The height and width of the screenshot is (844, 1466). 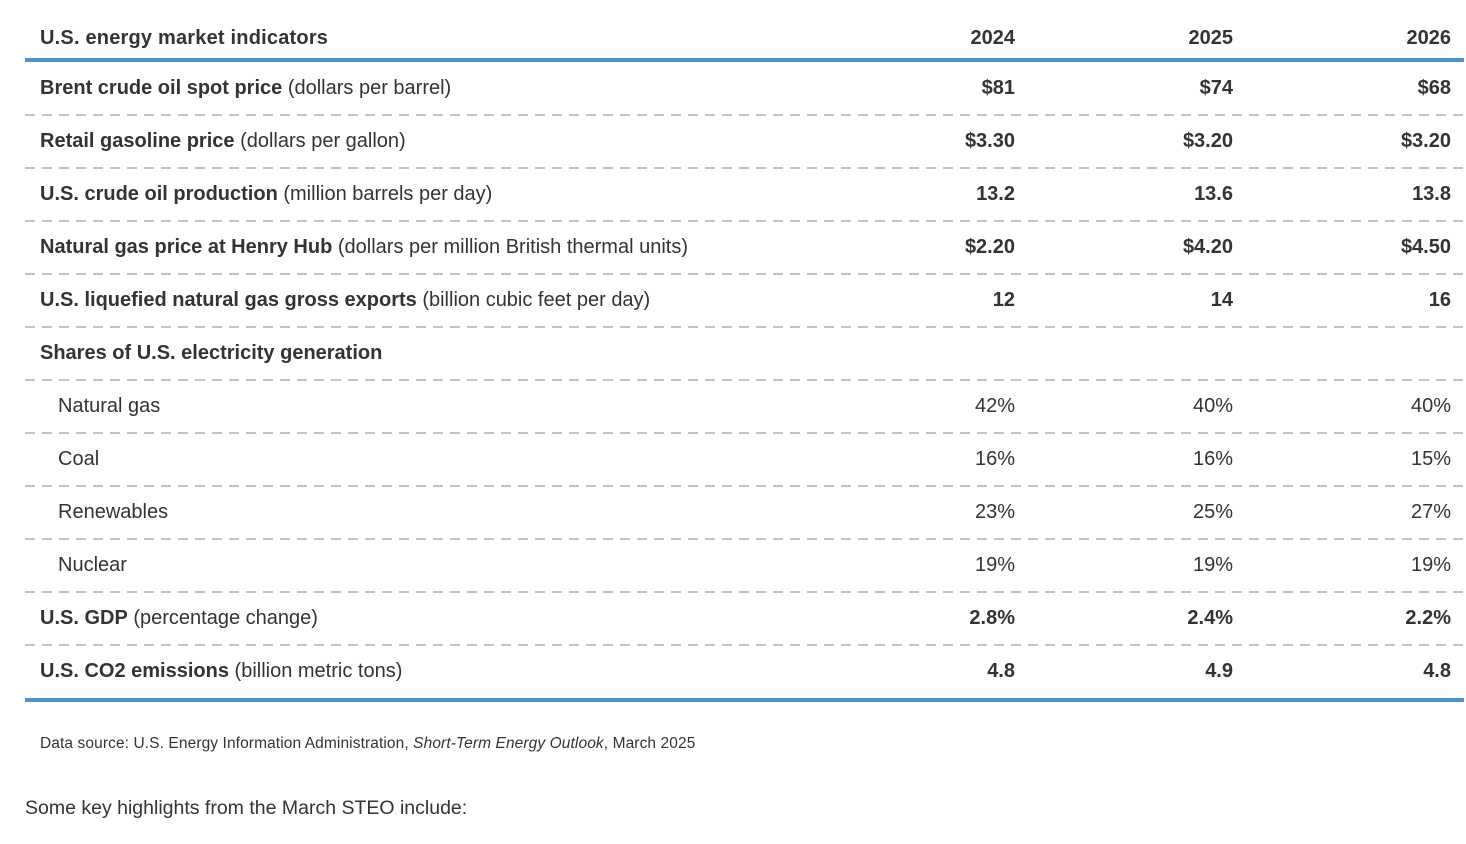 What do you see at coordinates (1221, 300) in the screenshot?
I see `value-2025: 14` at bounding box center [1221, 300].